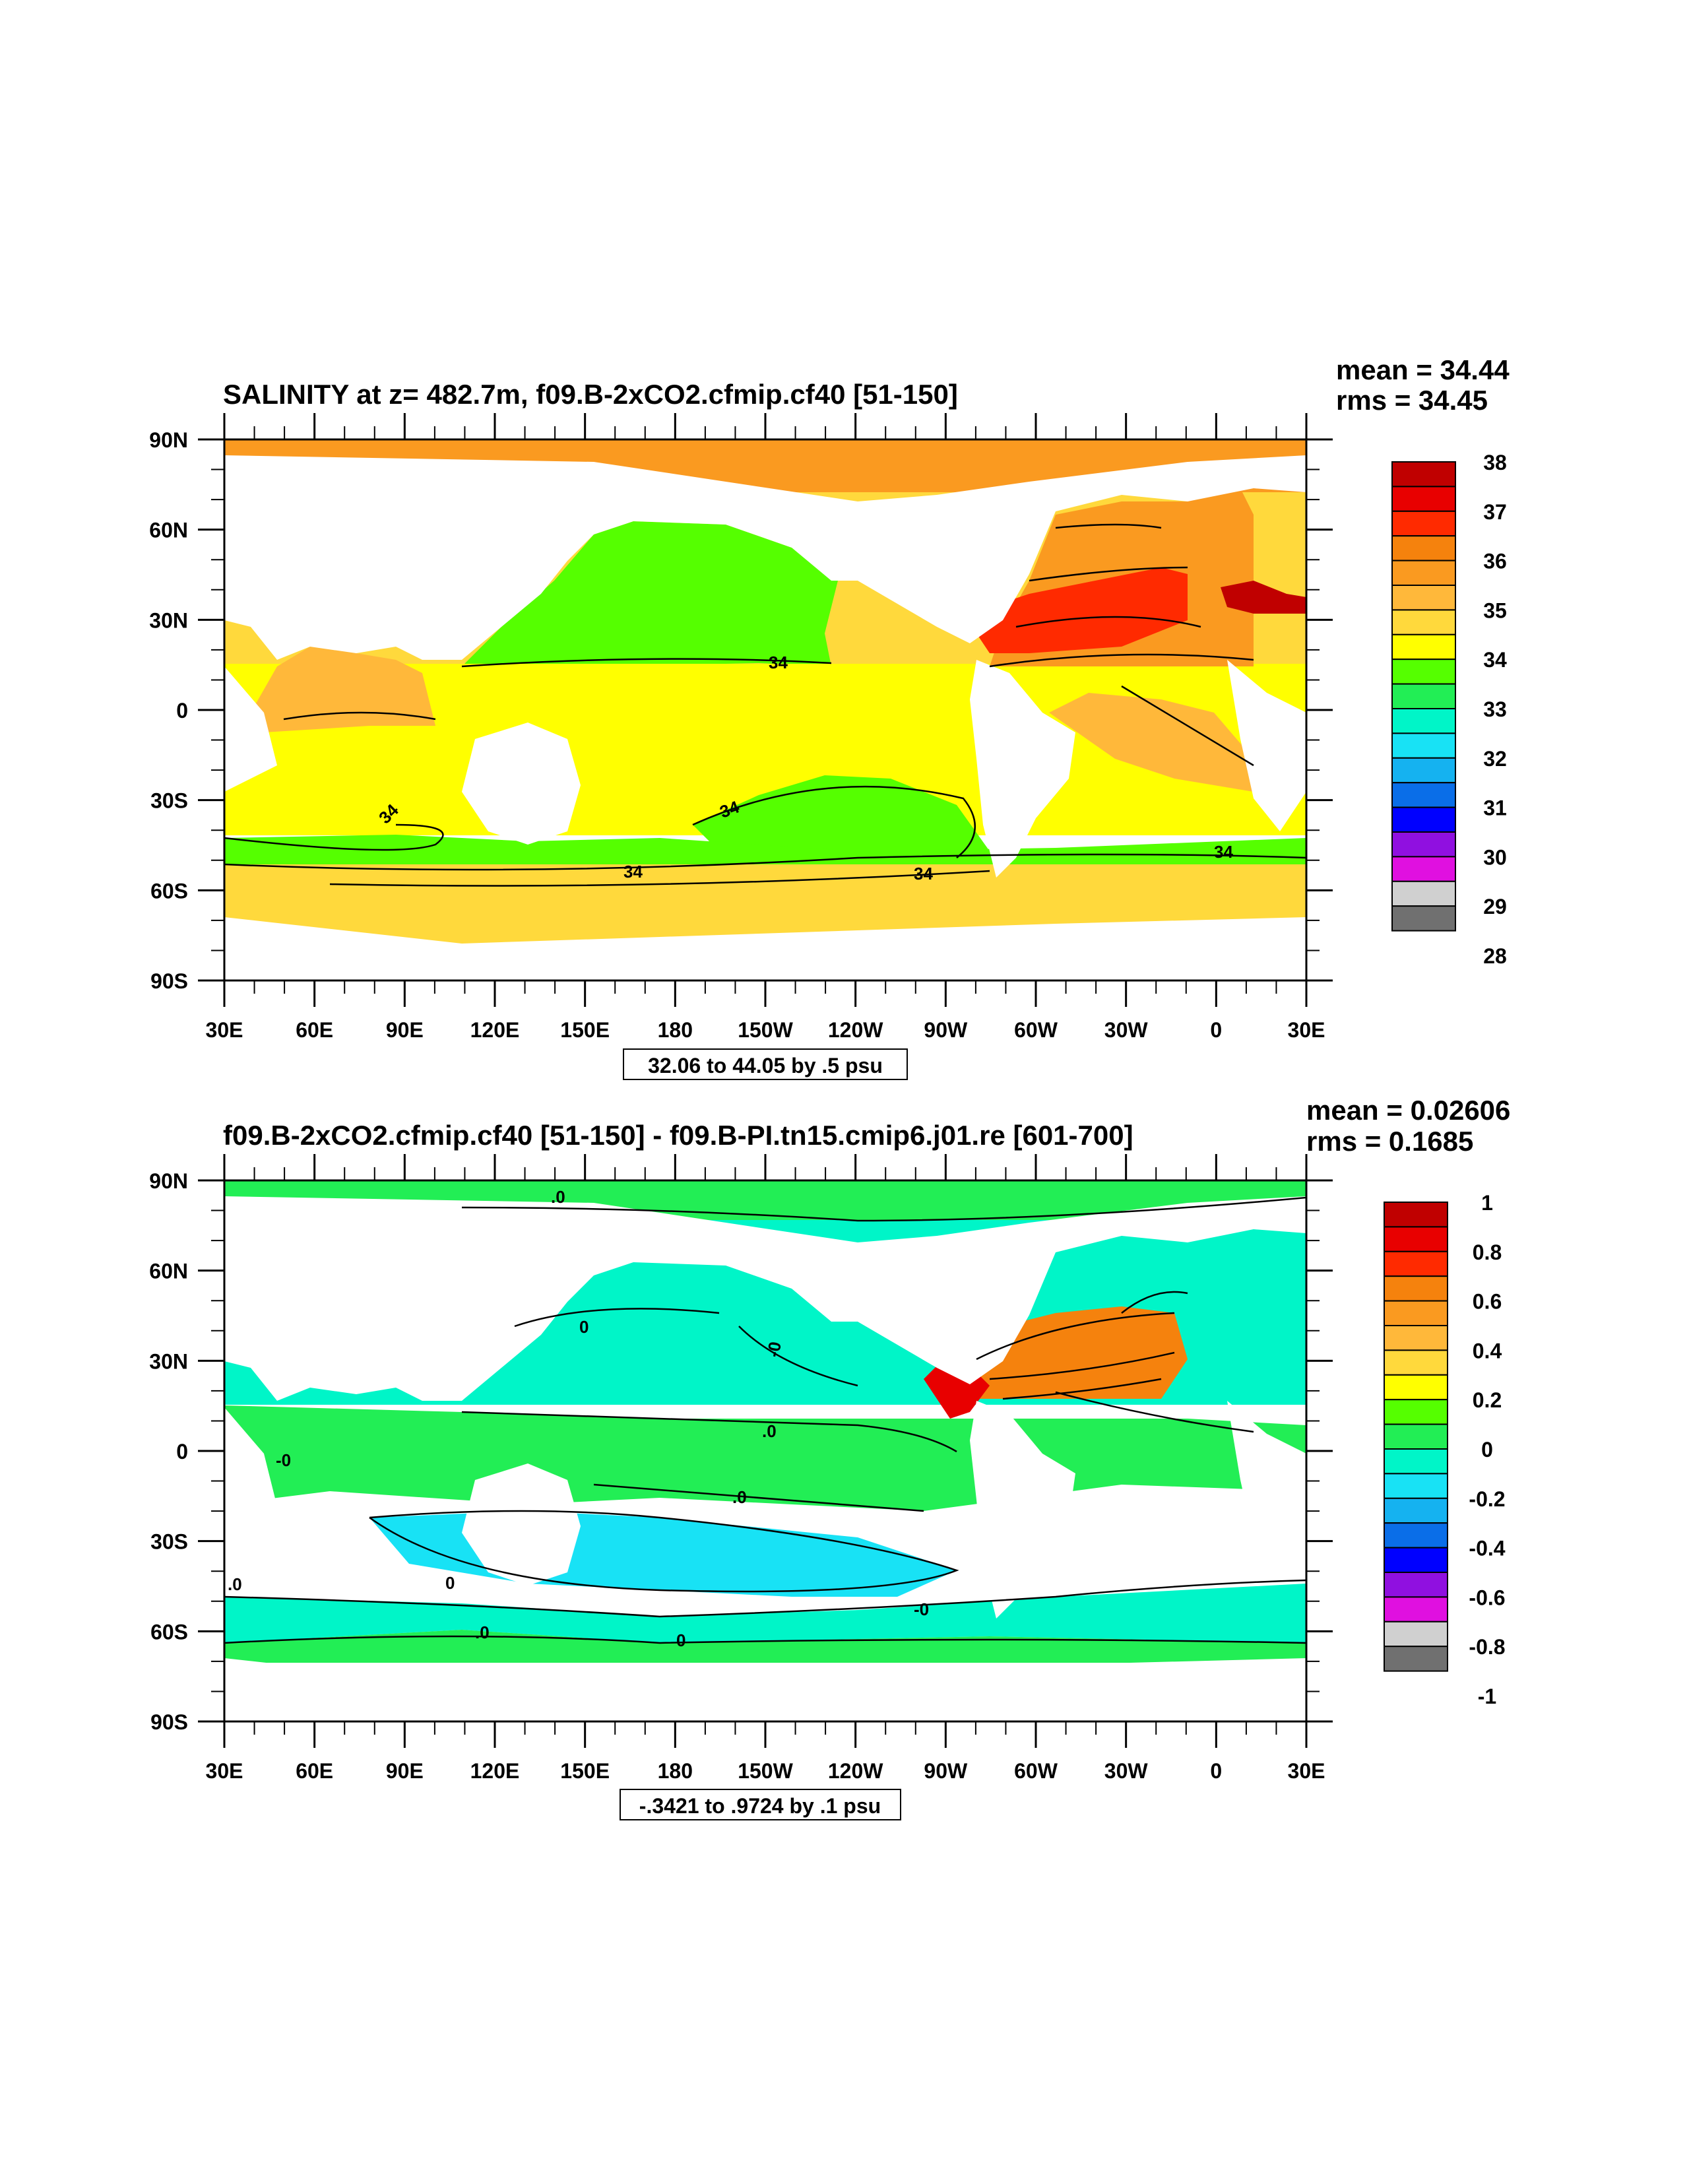  I want to click on southern-ocean-green, so click(765, 853).